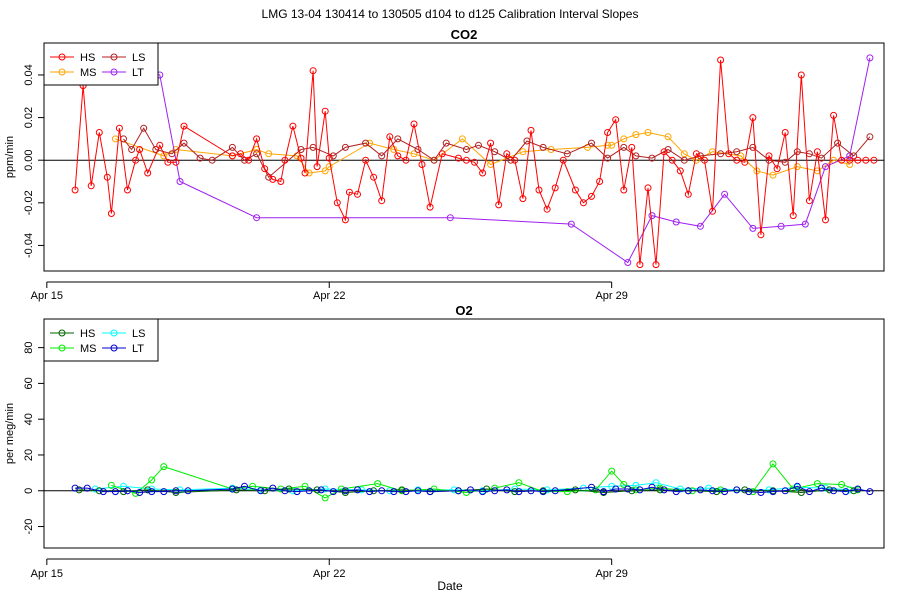 The image size is (900, 600). What do you see at coordinates (62, 348) in the screenshot?
I see `legend-marker-ms` at bounding box center [62, 348].